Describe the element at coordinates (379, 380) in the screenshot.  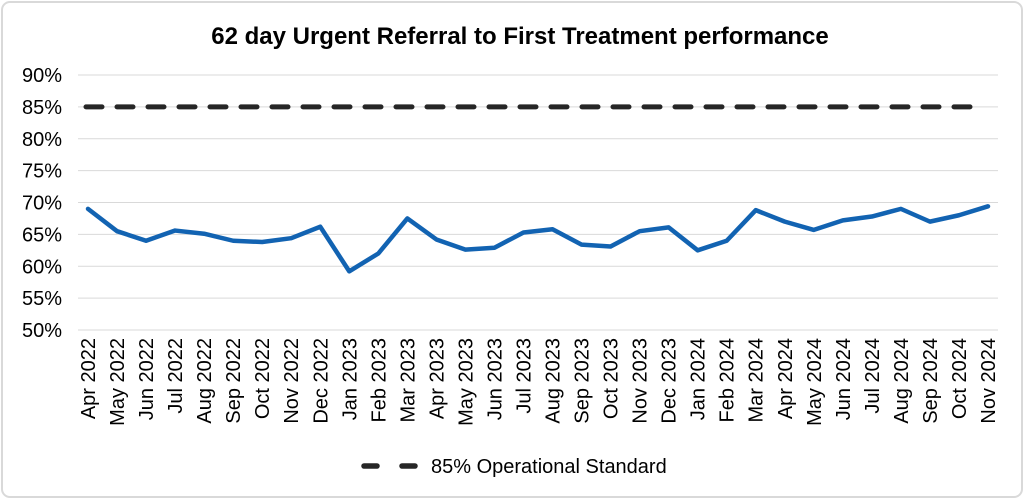
I see `x-axis-tick-label: Feb 2023` at that location.